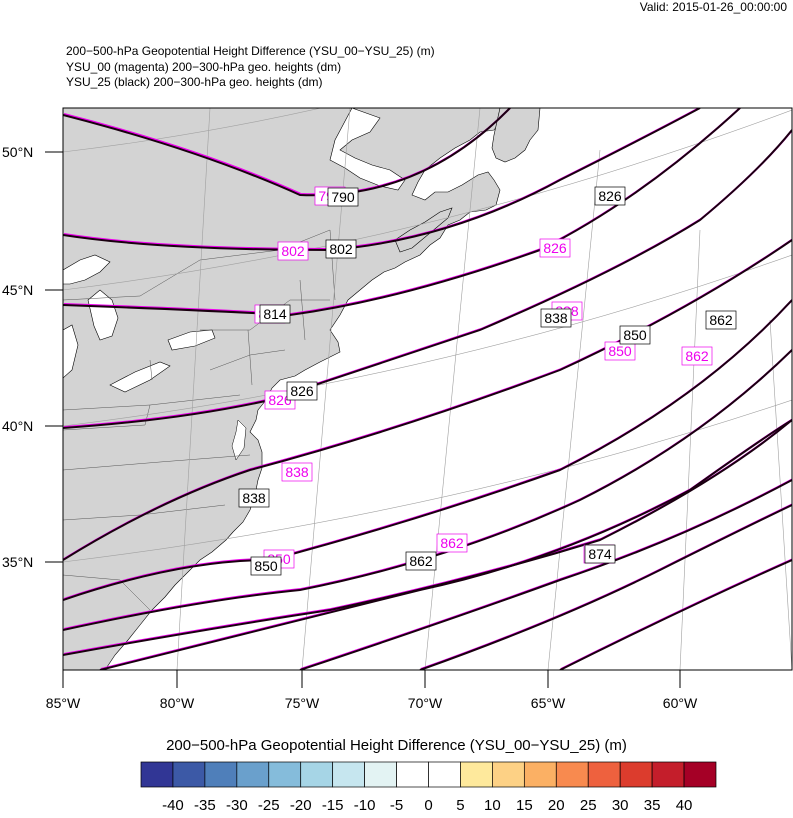  I want to click on colorbar-tick-label: -20, so click(301, 805).